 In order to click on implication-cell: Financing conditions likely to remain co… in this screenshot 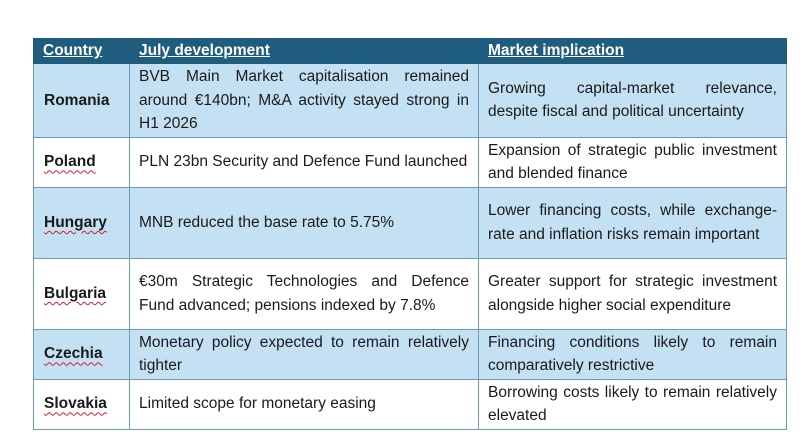, I will do `click(632, 354)`.